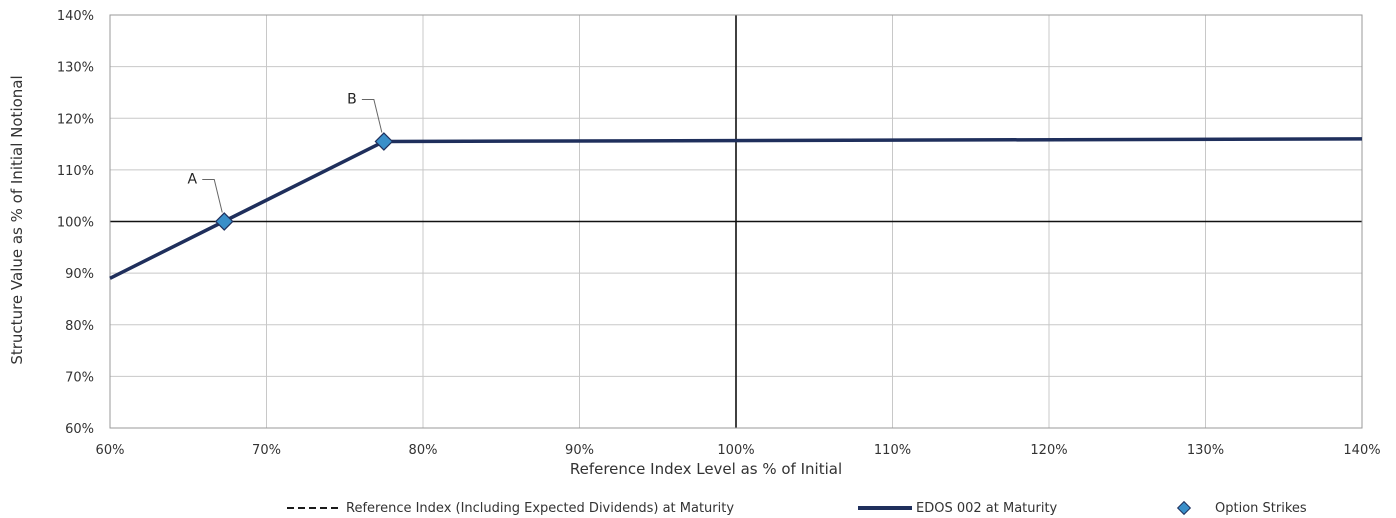 The height and width of the screenshot is (518, 1396). I want to click on x-tick-labels: 60% 70% 80% 90% 100% 110% 120% 130% 140%, so click(738, 450).